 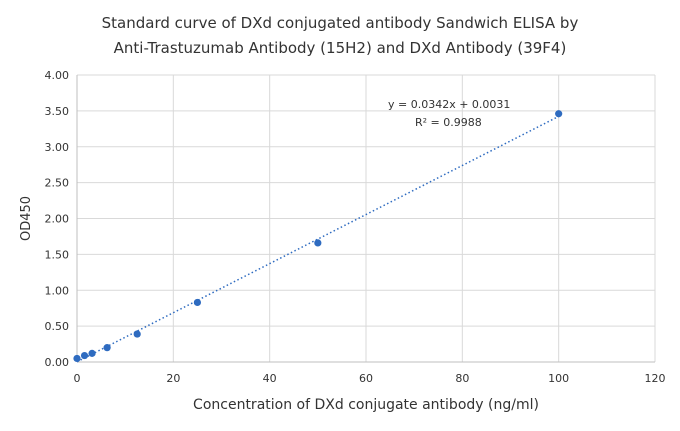 I want to click on x-tick-label: 40, so click(x=270, y=378).